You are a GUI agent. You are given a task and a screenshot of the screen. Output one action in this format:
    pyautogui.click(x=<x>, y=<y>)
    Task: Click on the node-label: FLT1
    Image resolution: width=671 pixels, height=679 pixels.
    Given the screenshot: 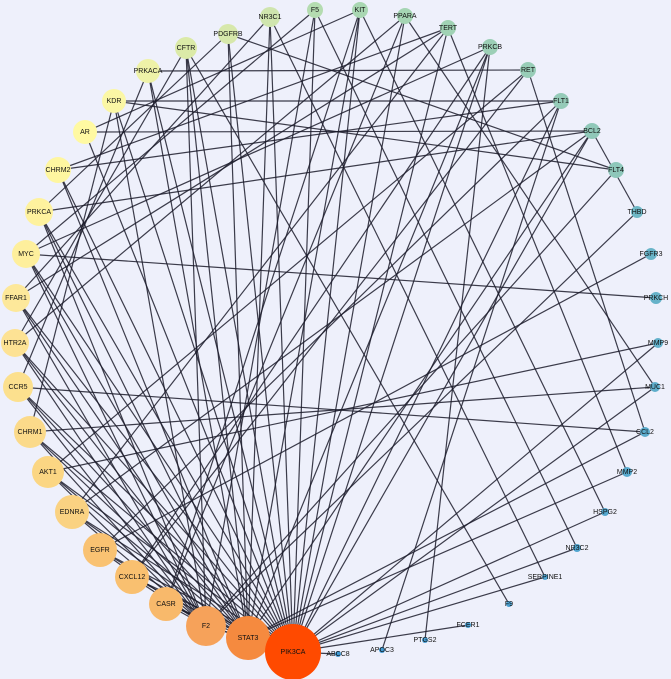 What is the action you would take?
    pyautogui.click(x=561, y=101)
    